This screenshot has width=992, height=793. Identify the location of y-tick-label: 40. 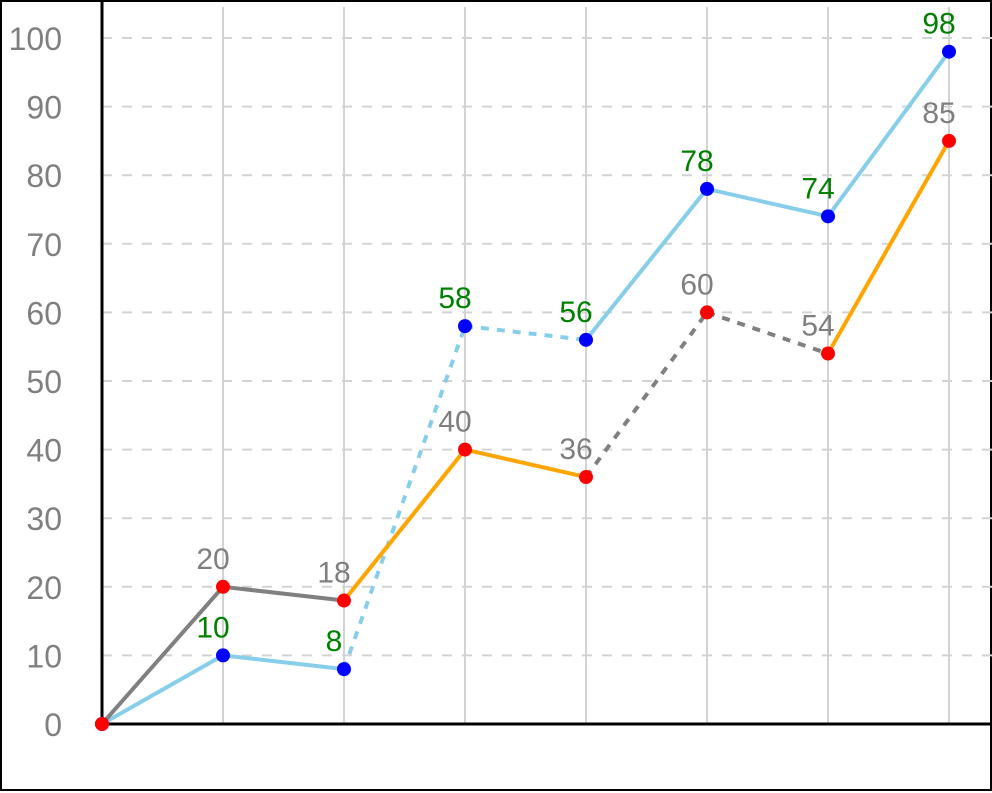
(44, 451).